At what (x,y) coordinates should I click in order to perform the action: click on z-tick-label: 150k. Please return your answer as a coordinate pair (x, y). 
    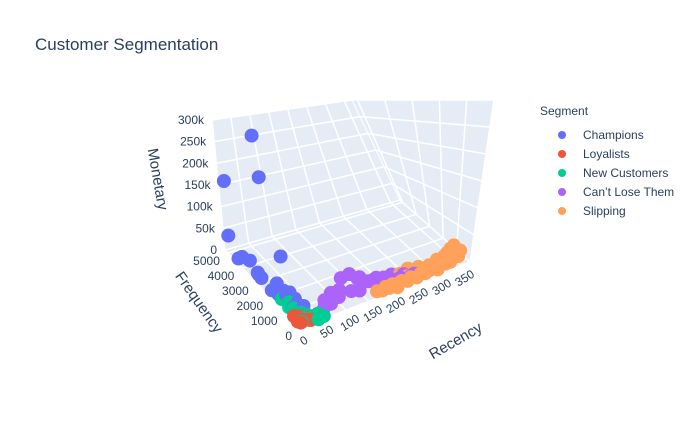
    Looking at the image, I should click on (197, 185).